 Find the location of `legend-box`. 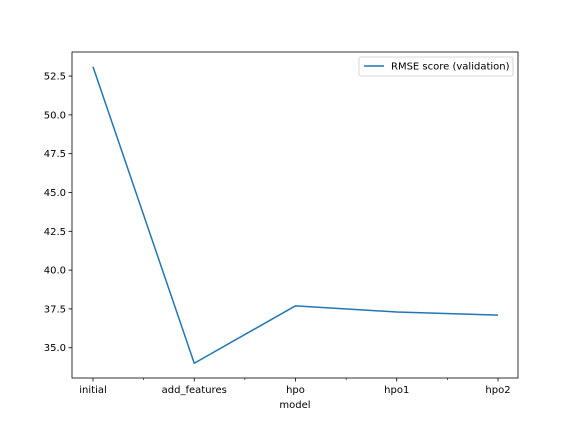

legend-box is located at coordinates (436, 66).